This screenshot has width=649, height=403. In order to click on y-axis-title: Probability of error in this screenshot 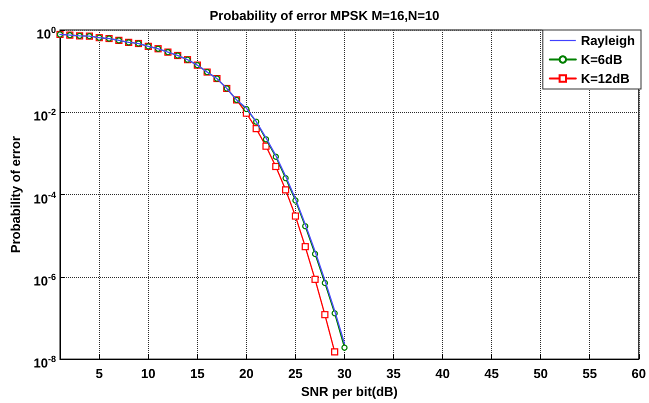, I will do `click(15, 195)`.